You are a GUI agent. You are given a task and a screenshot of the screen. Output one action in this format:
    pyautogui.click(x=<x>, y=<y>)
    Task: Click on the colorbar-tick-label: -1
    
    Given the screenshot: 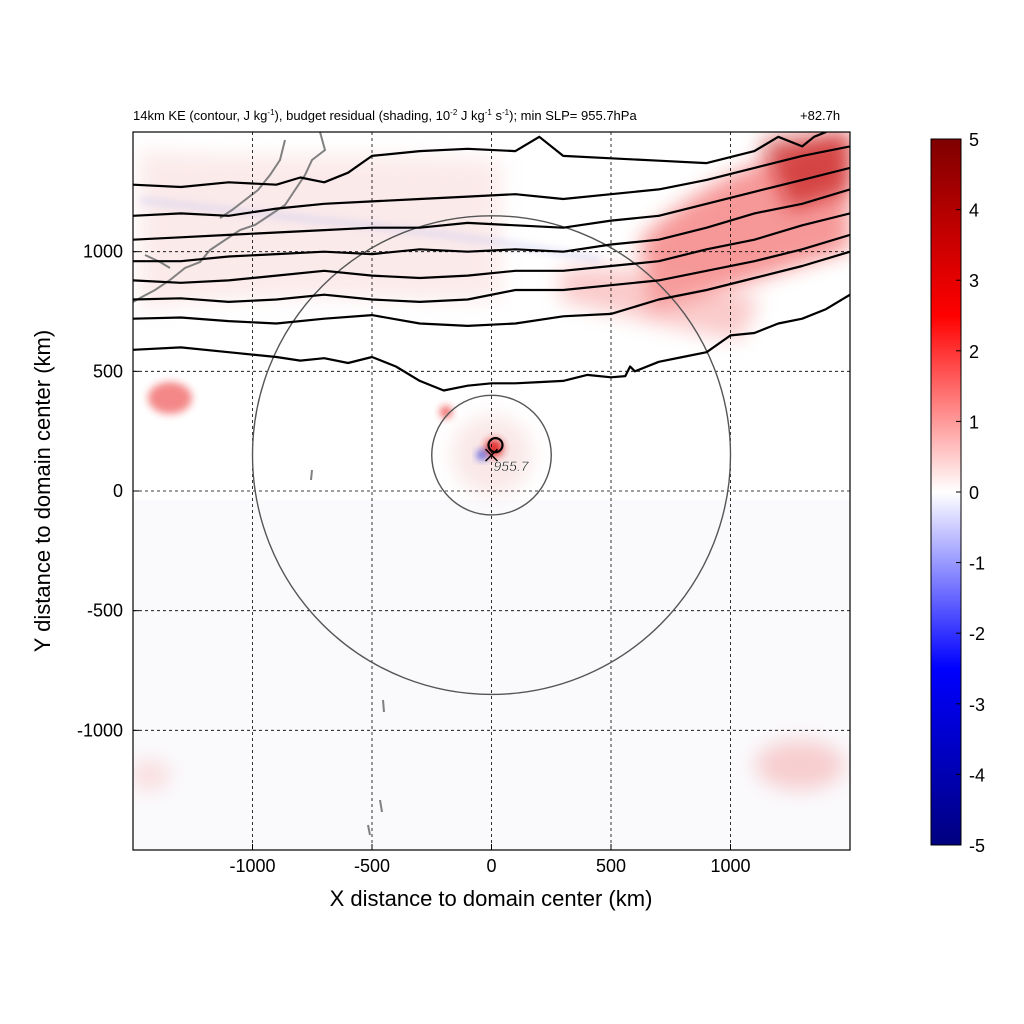 What is the action you would take?
    pyautogui.click(x=977, y=564)
    